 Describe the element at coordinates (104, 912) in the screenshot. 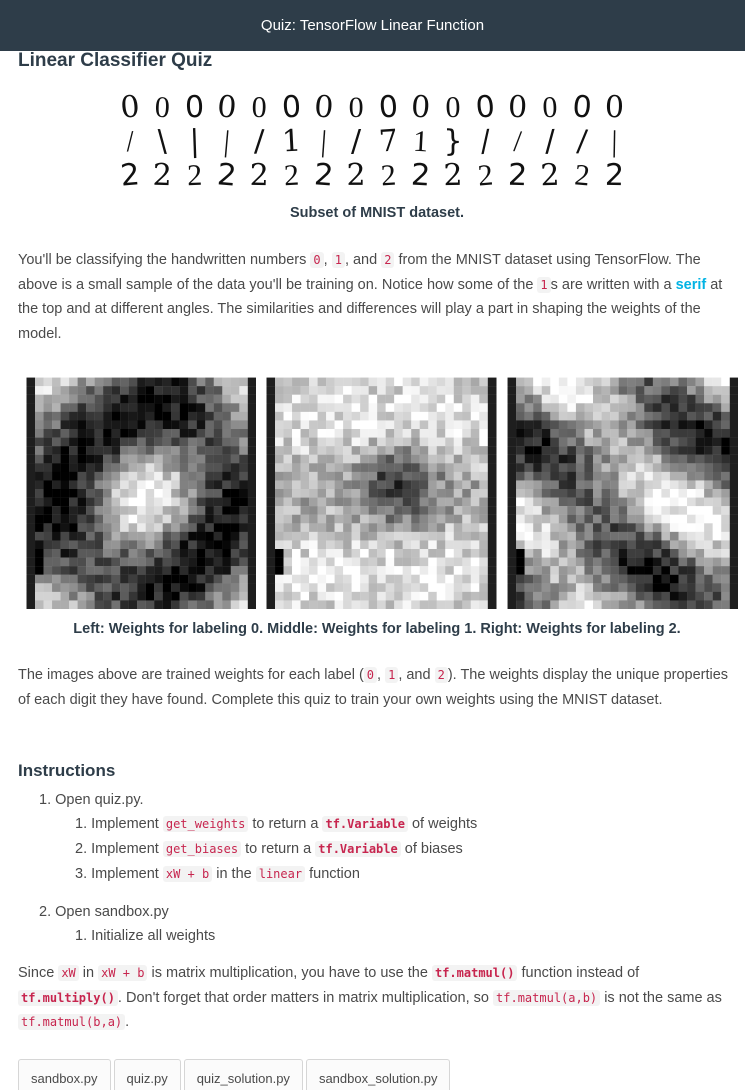

I see `step-open-sandbox: 2. Open sandbox.py` at that location.